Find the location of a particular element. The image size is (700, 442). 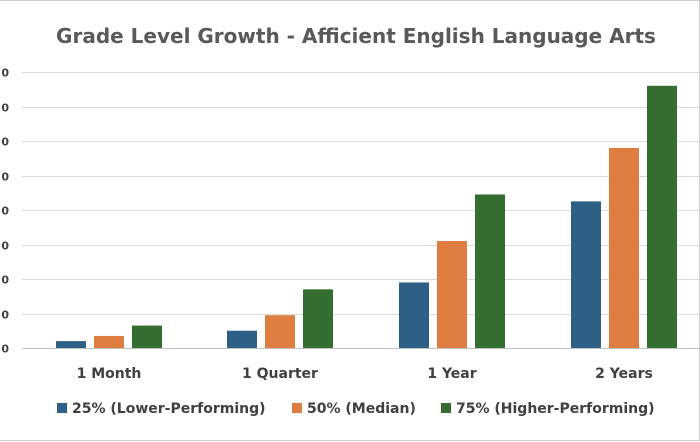

y-axis-ticks: 0 0 0 0 0 0 0 0 0 is located at coordinates (5, 211).